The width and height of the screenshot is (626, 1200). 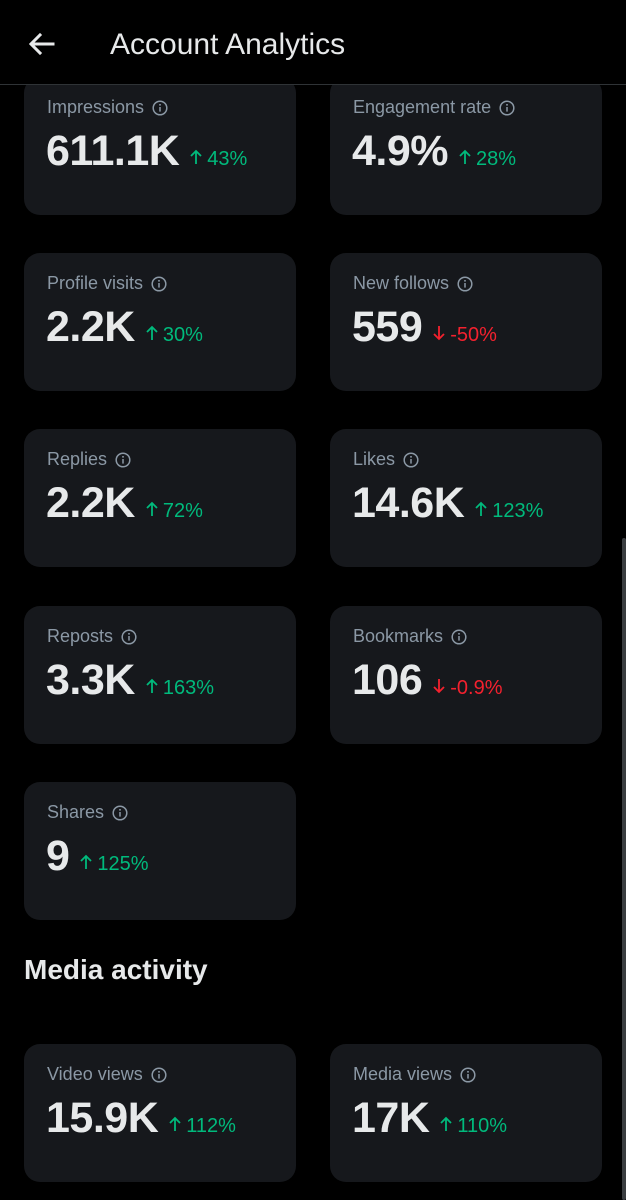 I want to click on metric-change-value: 30%, so click(x=182, y=335).